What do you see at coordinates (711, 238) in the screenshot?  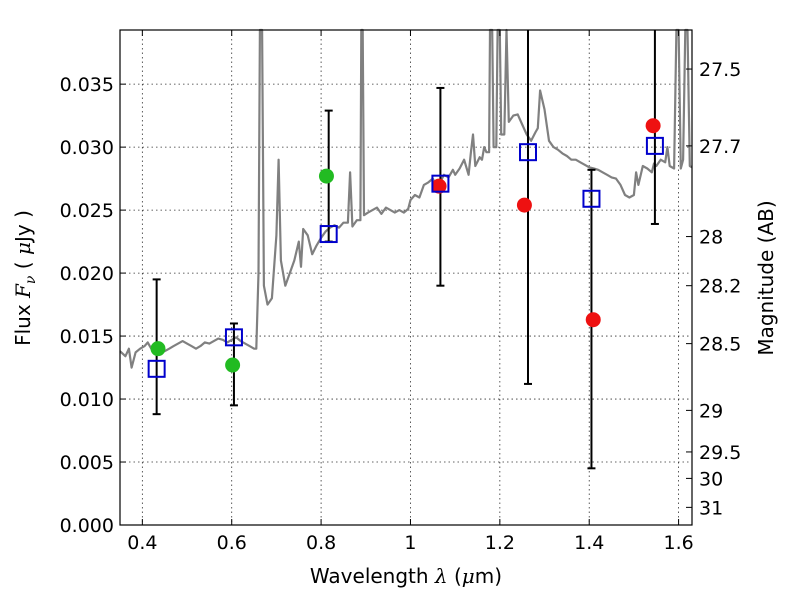 I see `y2-tick-label: 28` at bounding box center [711, 238].